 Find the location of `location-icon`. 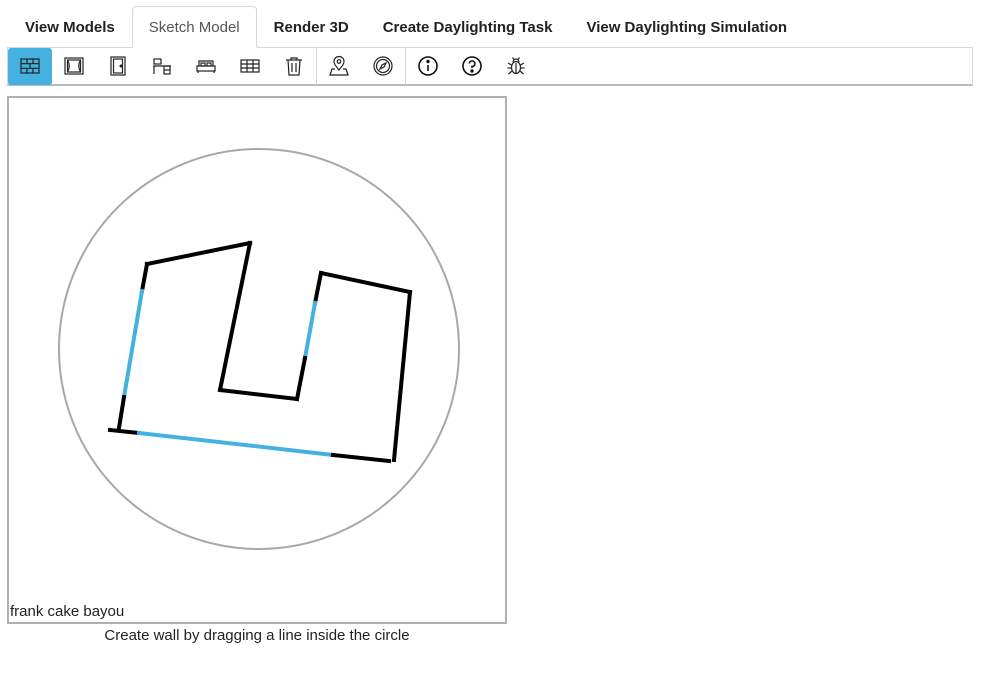

location-icon is located at coordinates (339, 65).